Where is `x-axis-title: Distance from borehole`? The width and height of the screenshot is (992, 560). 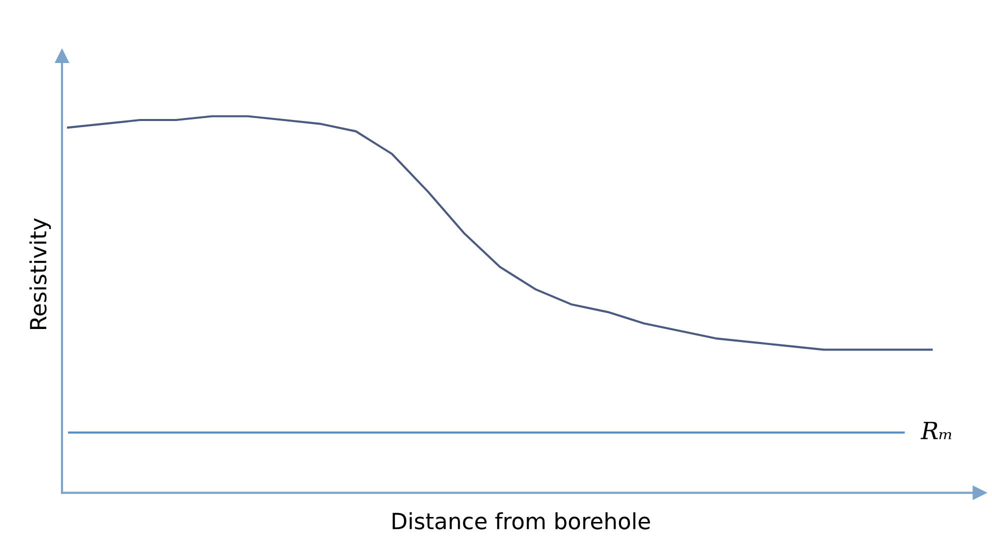 x-axis-title: Distance from borehole is located at coordinates (521, 521).